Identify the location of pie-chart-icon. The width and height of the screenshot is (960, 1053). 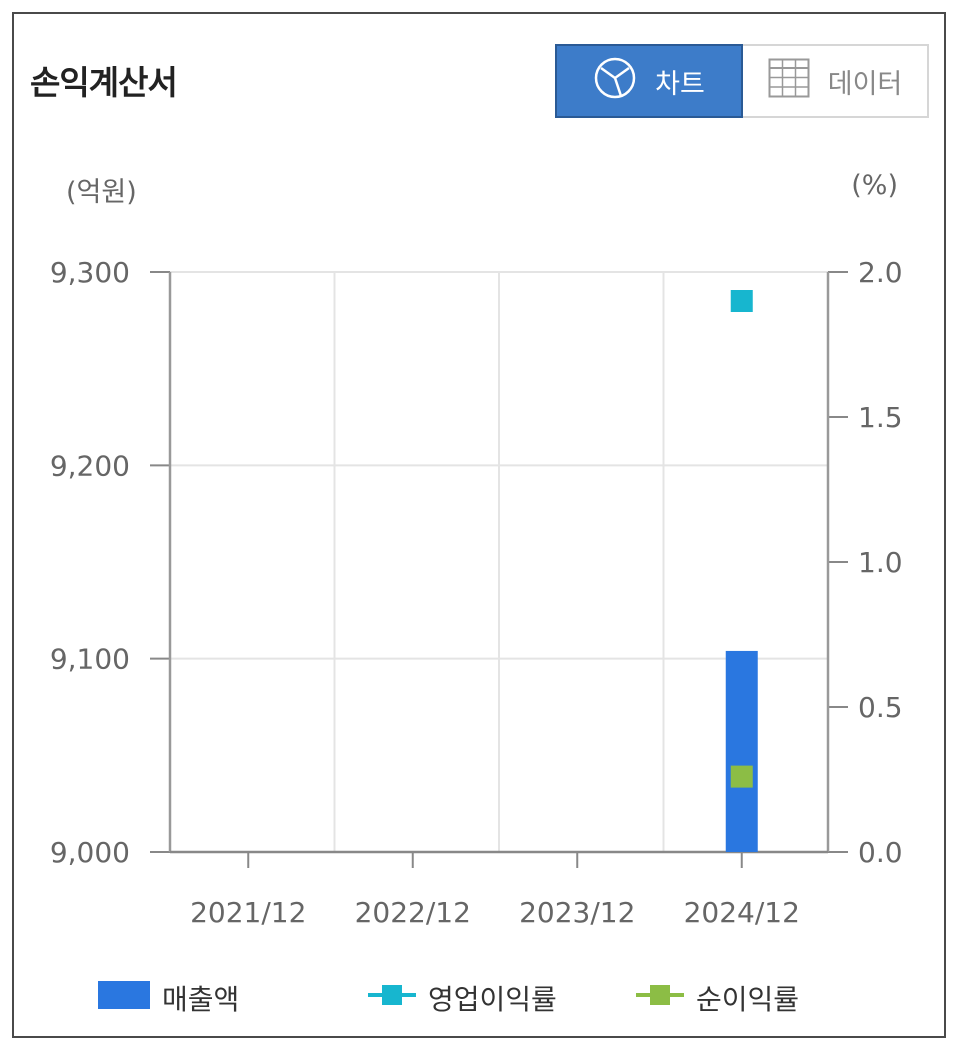
(615, 81).